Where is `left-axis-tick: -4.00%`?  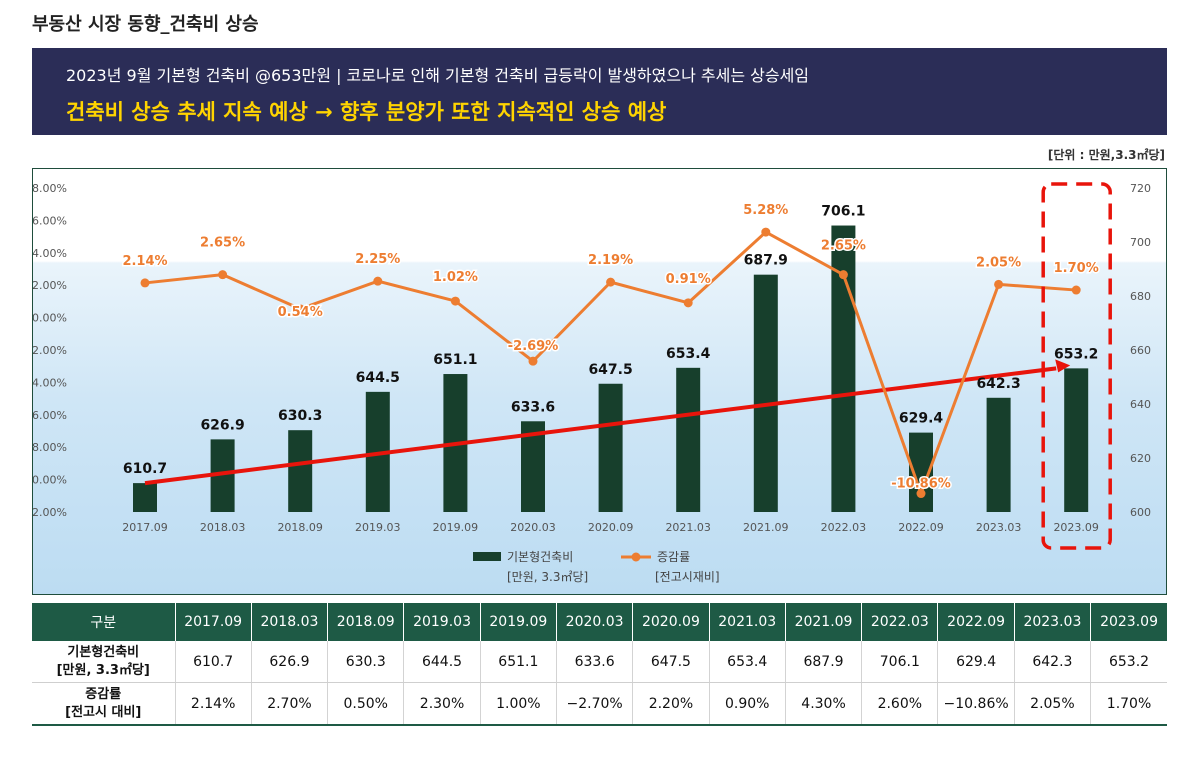 left-axis-tick: -4.00% is located at coordinates (50, 382).